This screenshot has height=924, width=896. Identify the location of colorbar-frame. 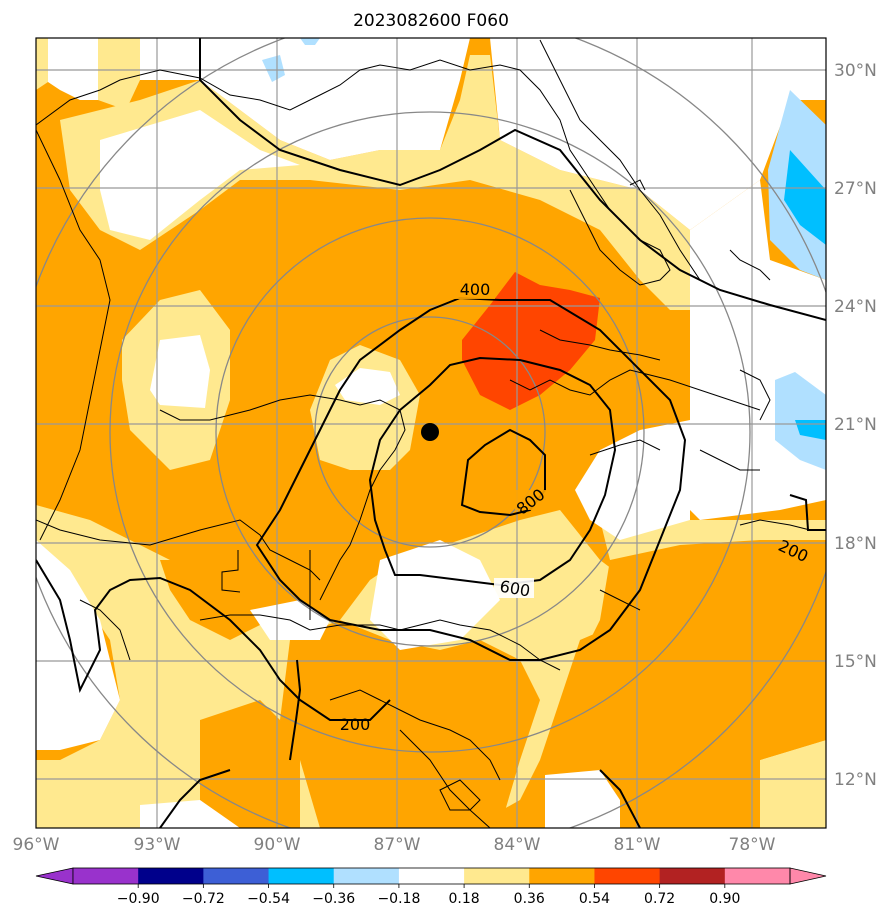
(431, 876).